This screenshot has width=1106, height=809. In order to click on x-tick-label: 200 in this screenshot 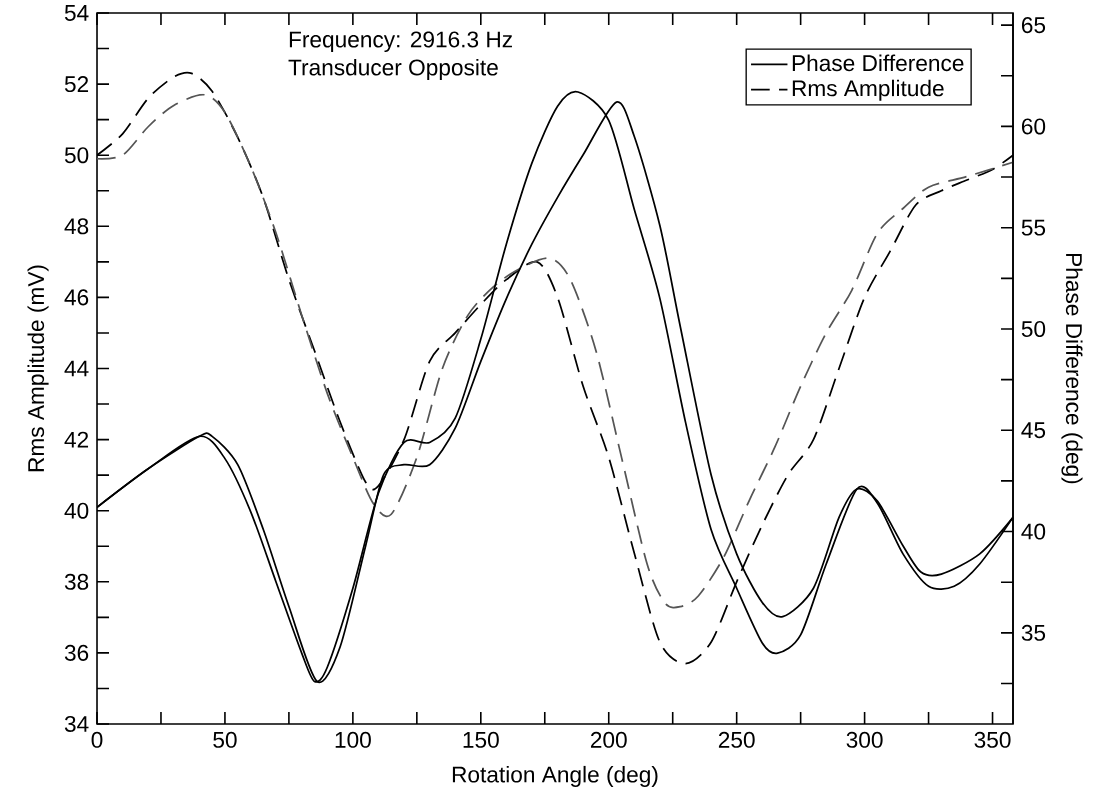, I will do `click(608, 739)`.